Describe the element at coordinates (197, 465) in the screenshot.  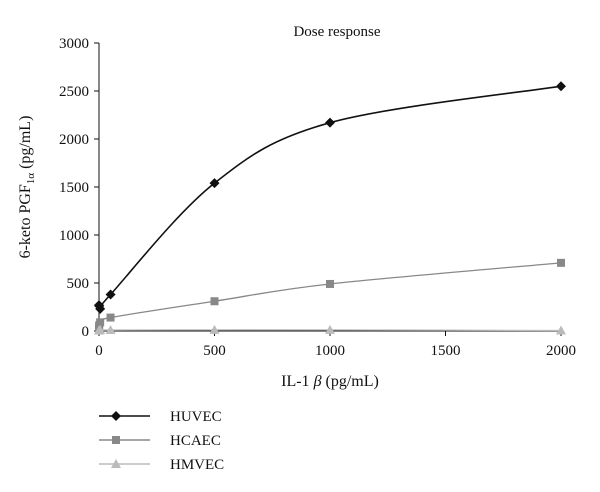
I see `legend-label-hmvec: HMVEC` at that location.